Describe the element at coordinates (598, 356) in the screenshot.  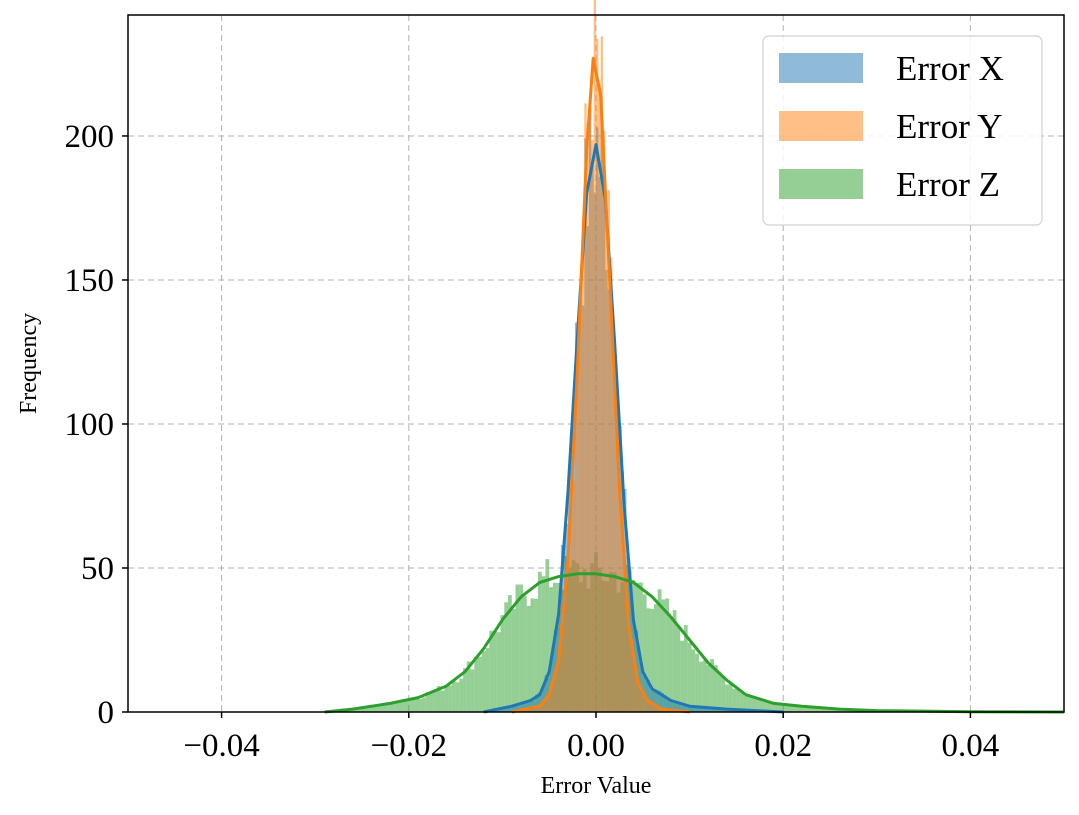
I see `bars-error-y` at that location.